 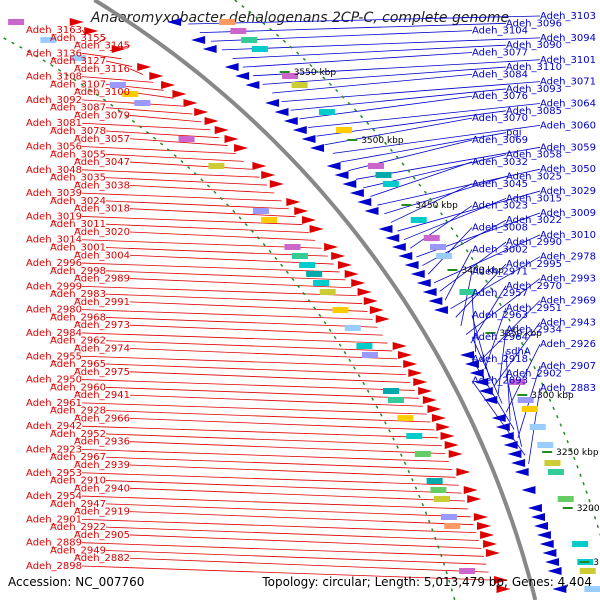 I want to click on left-gene-label: Adeh_3035, so click(x=78, y=178).